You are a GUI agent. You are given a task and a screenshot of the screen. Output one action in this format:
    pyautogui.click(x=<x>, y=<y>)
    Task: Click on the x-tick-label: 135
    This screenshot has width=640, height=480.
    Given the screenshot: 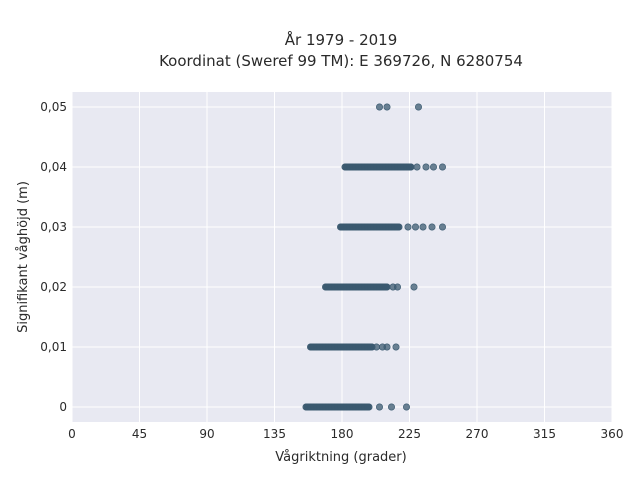 What is the action you would take?
    pyautogui.click(x=274, y=434)
    